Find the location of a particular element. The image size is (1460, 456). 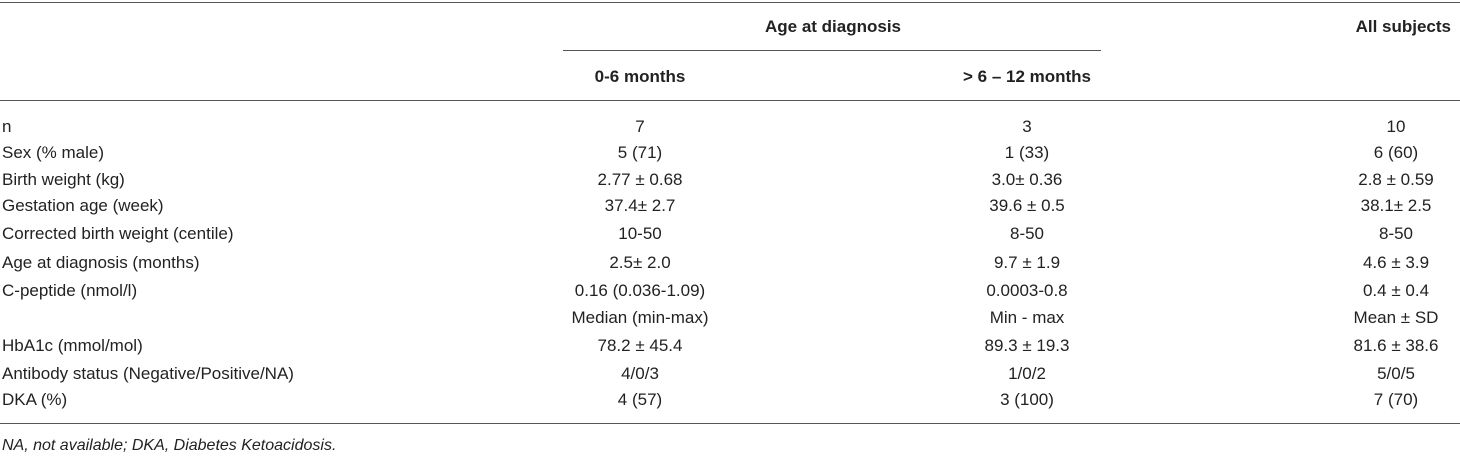

cell: 5/0/5 is located at coordinates (1396, 373).